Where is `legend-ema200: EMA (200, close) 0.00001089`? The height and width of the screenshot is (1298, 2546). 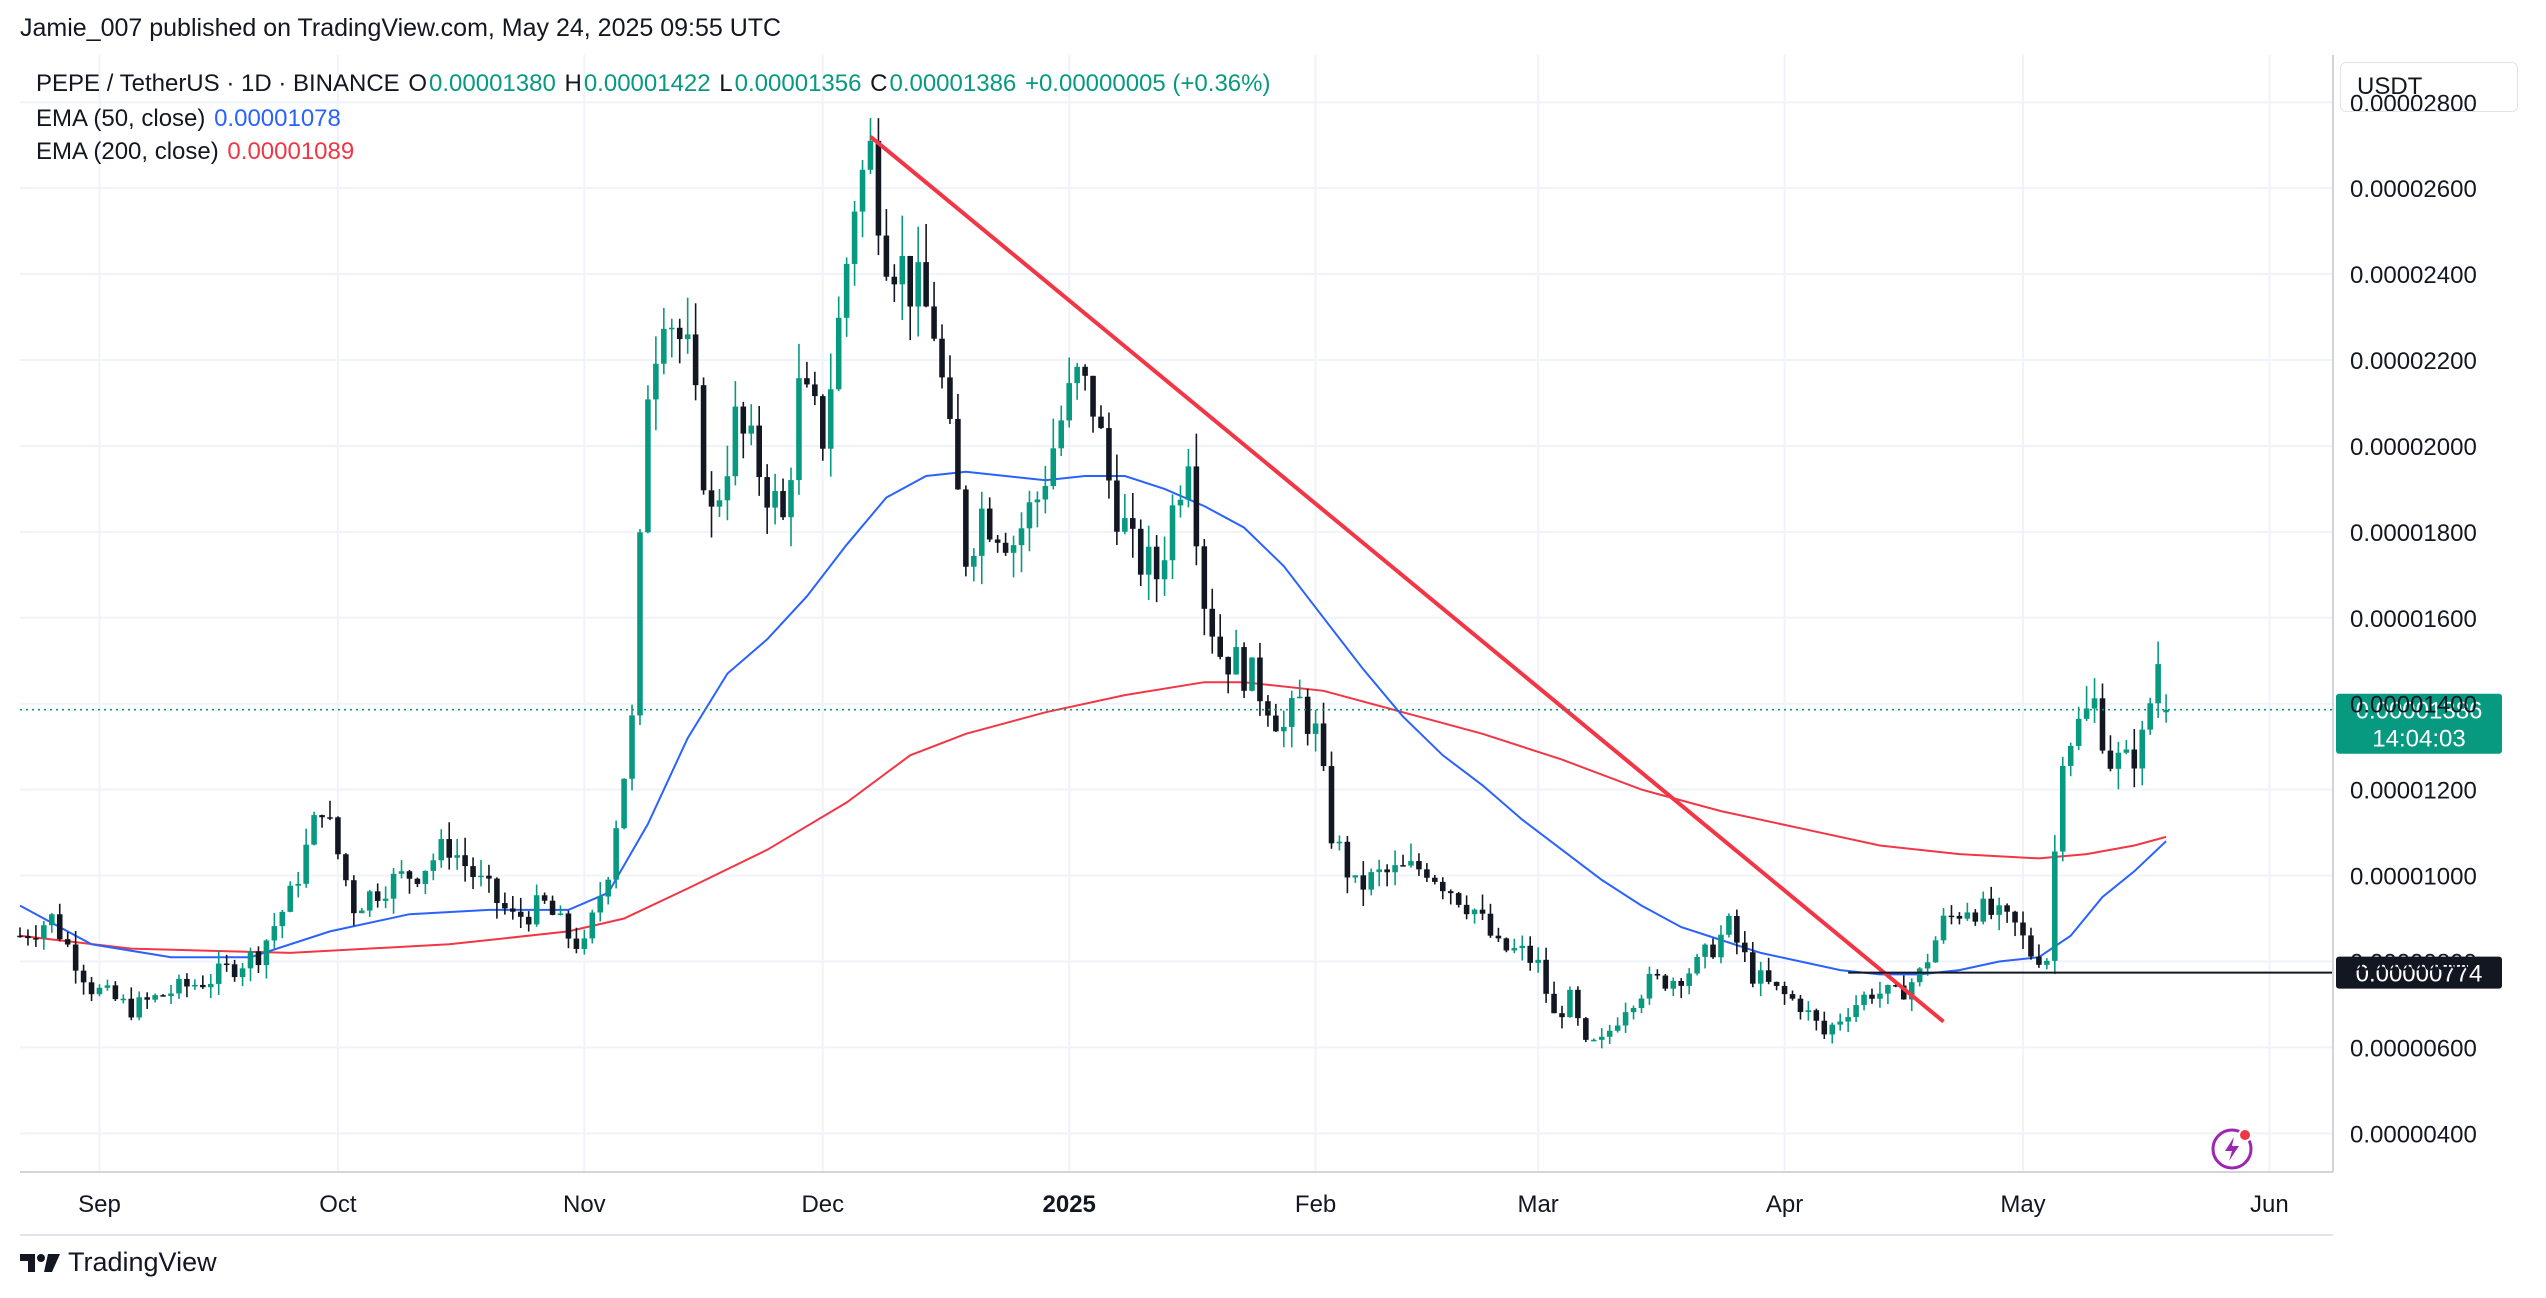 legend-ema200: EMA (200, close) 0.00001089 is located at coordinates (196, 152).